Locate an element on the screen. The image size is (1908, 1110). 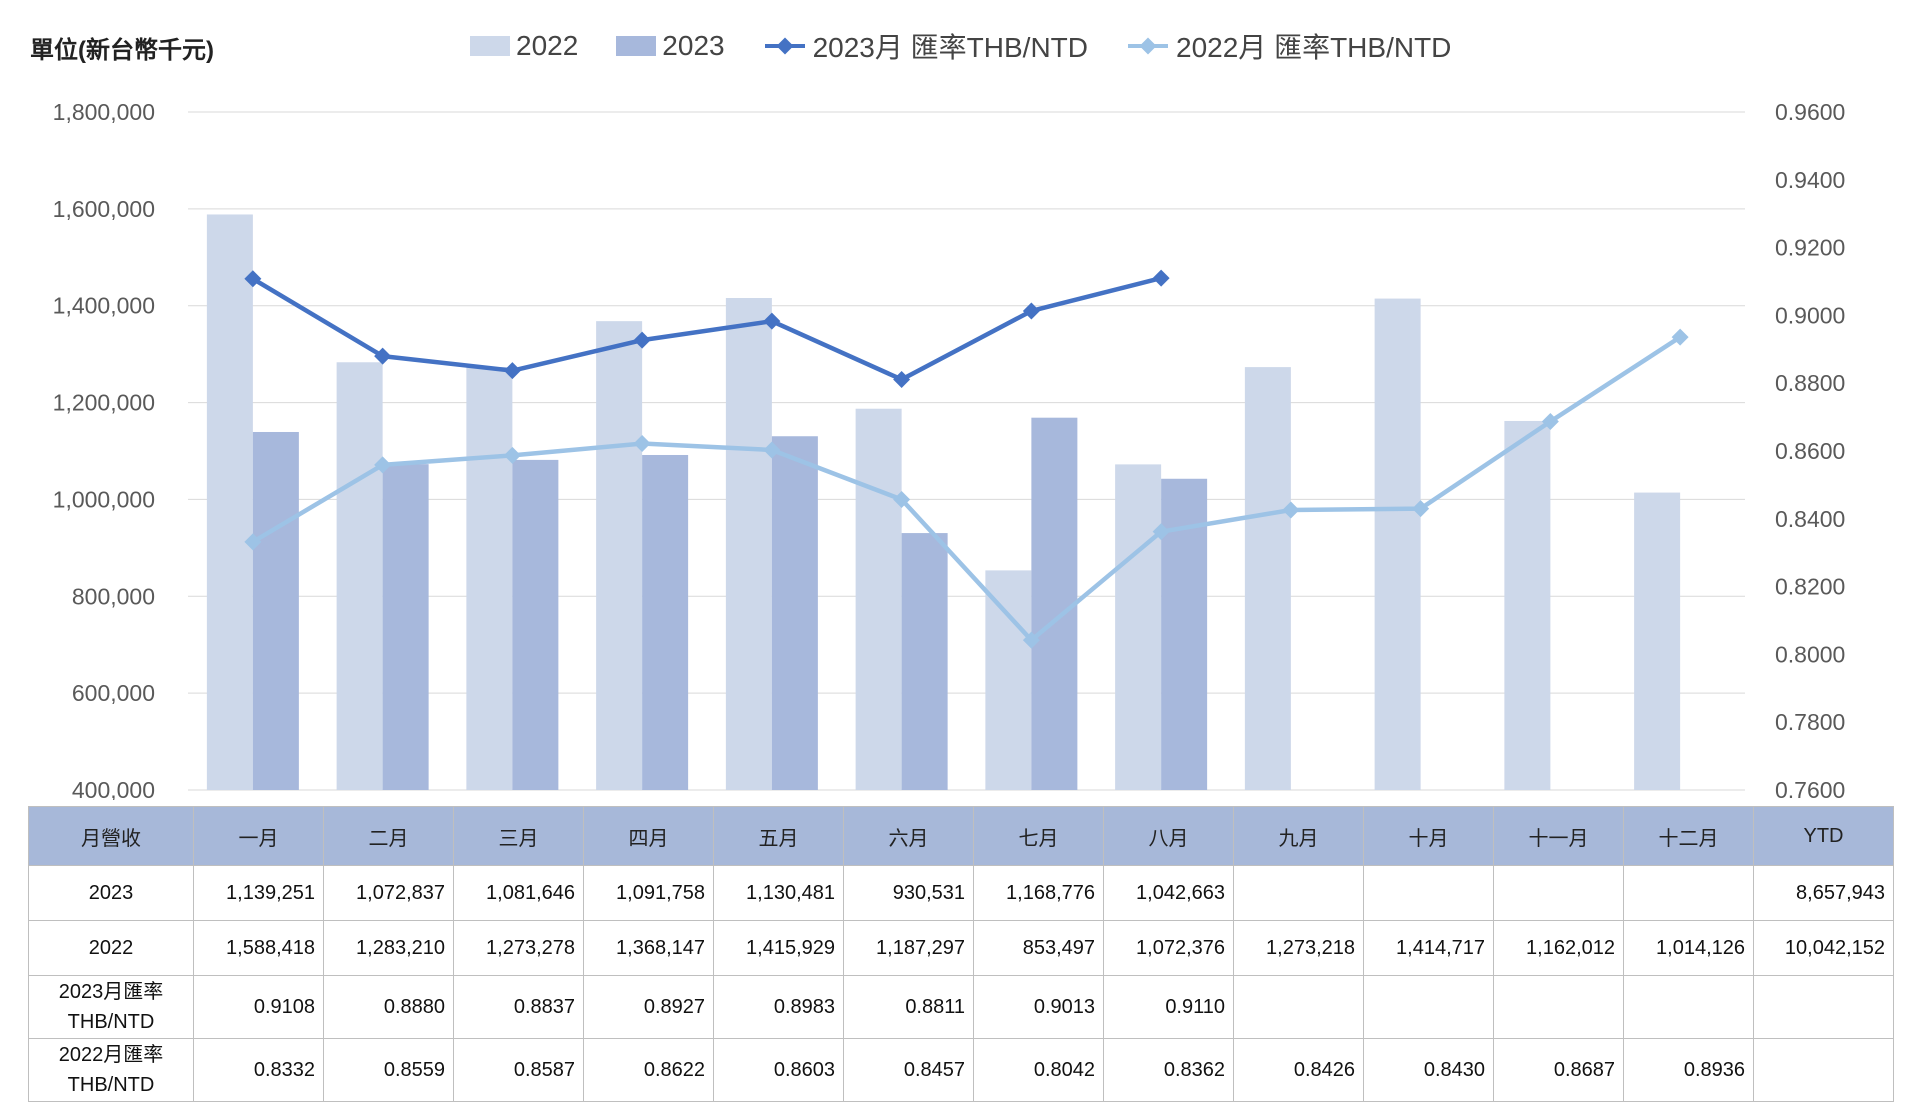
table-header-cell: 五月 is located at coordinates (778, 836).